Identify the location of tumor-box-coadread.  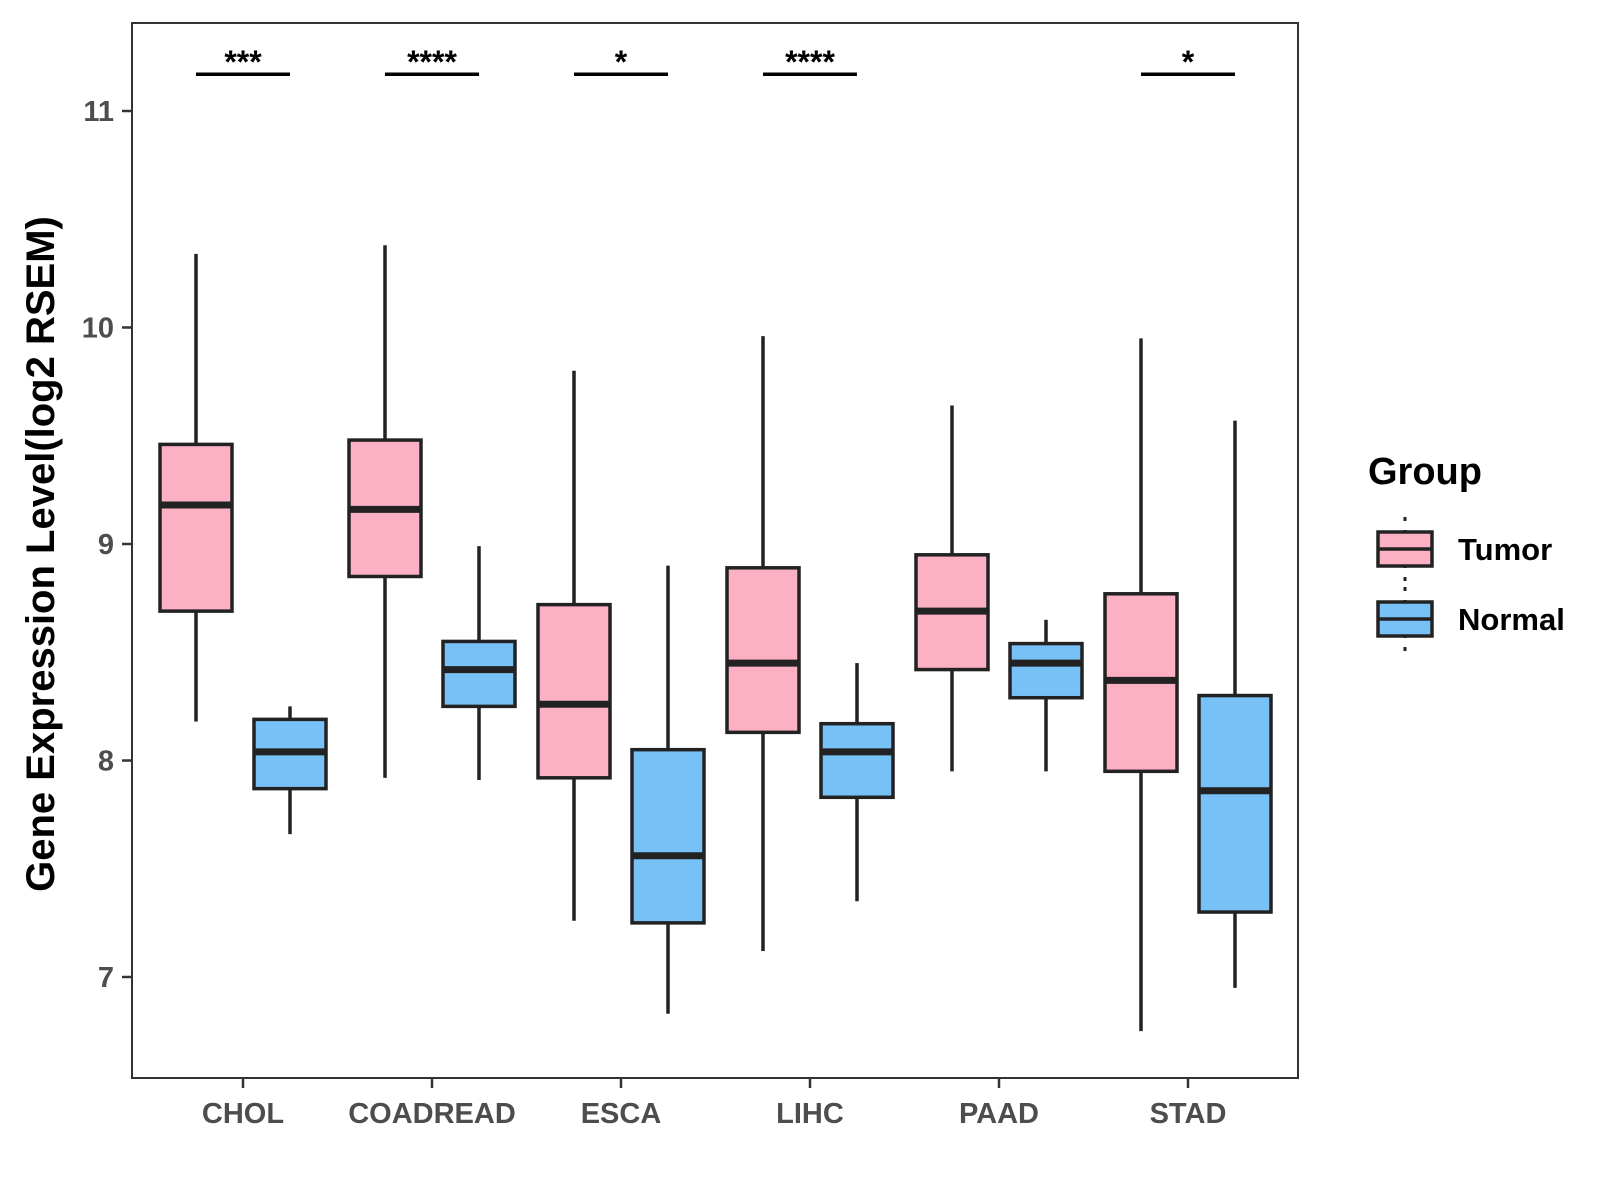
(385, 511).